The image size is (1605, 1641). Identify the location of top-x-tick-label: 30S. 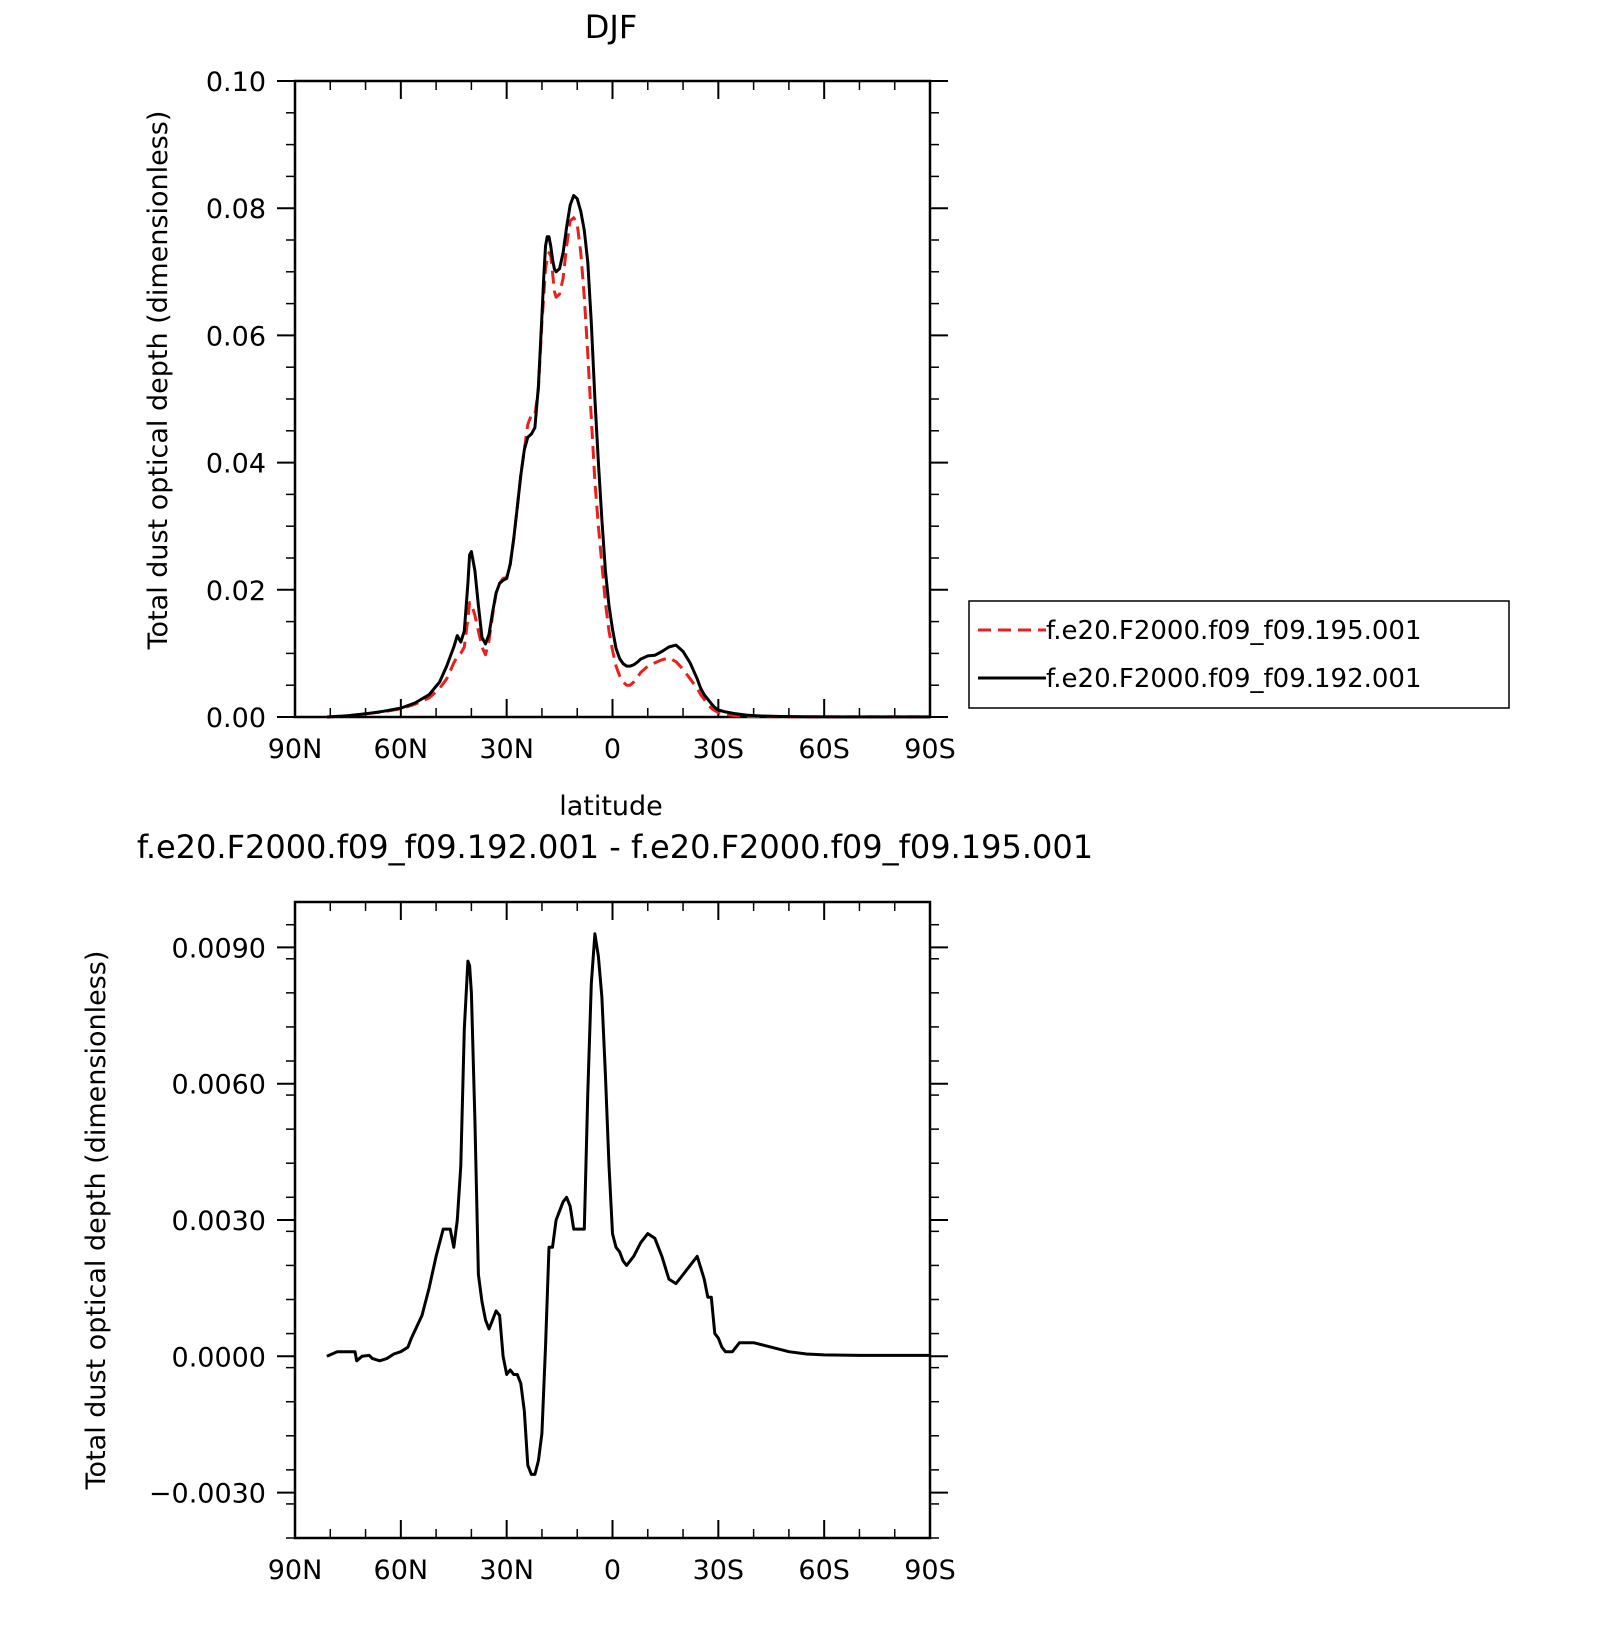
(719, 749).